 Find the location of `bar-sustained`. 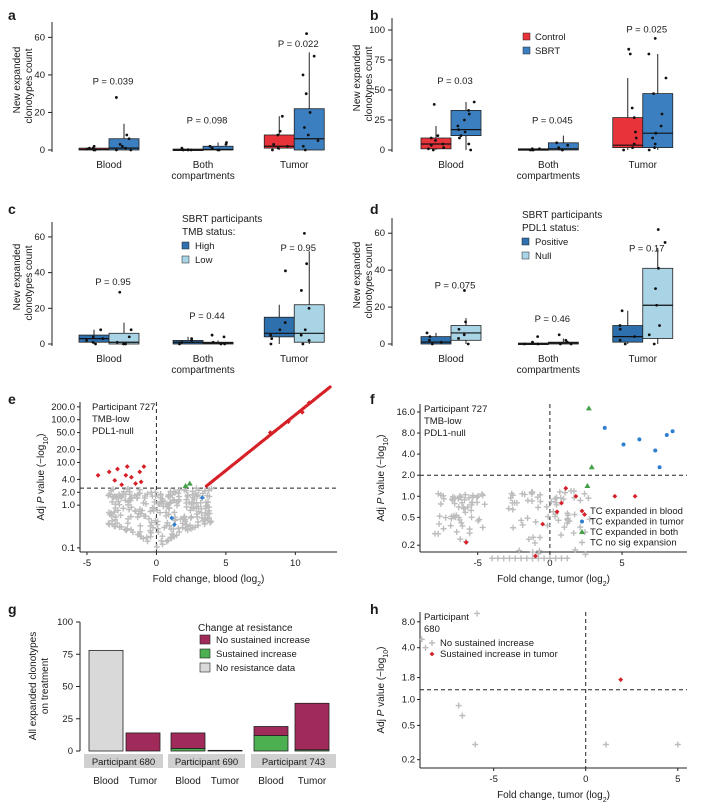

bar-sustained is located at coordinates (271, 743).